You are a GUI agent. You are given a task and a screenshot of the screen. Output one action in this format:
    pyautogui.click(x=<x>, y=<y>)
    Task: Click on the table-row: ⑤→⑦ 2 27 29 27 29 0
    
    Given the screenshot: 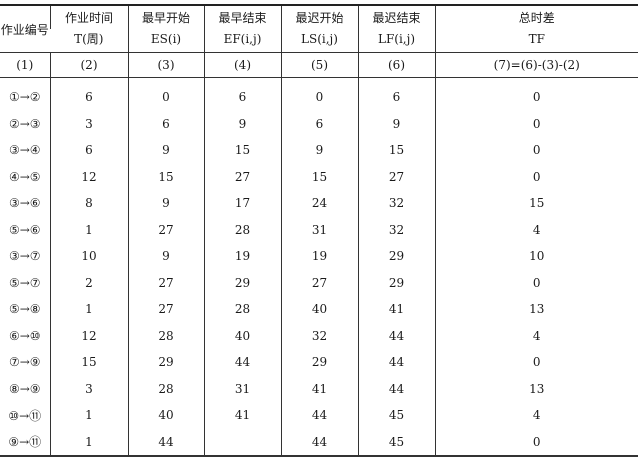 What is the action you would take?
    pyautogui.click(x=319, y=282)
    